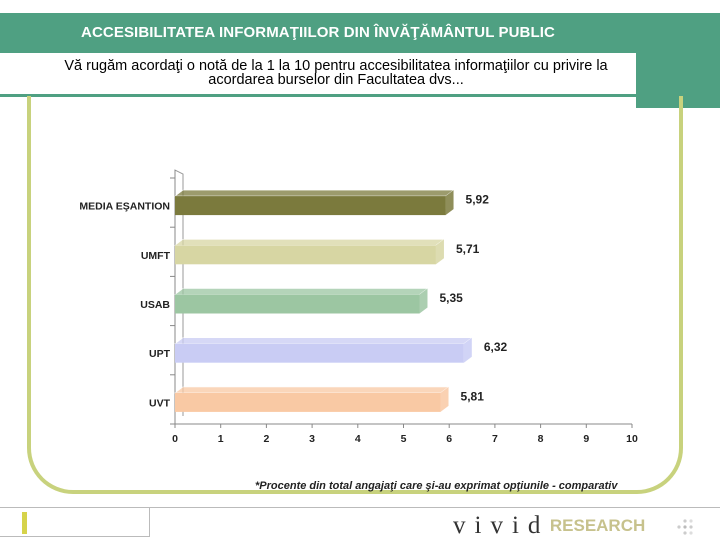 The width and height of the screenshot is (720, 540). Describe the element at coordinates (473, 396) in the screenshot. I see `data-label: 5,81` at that location.